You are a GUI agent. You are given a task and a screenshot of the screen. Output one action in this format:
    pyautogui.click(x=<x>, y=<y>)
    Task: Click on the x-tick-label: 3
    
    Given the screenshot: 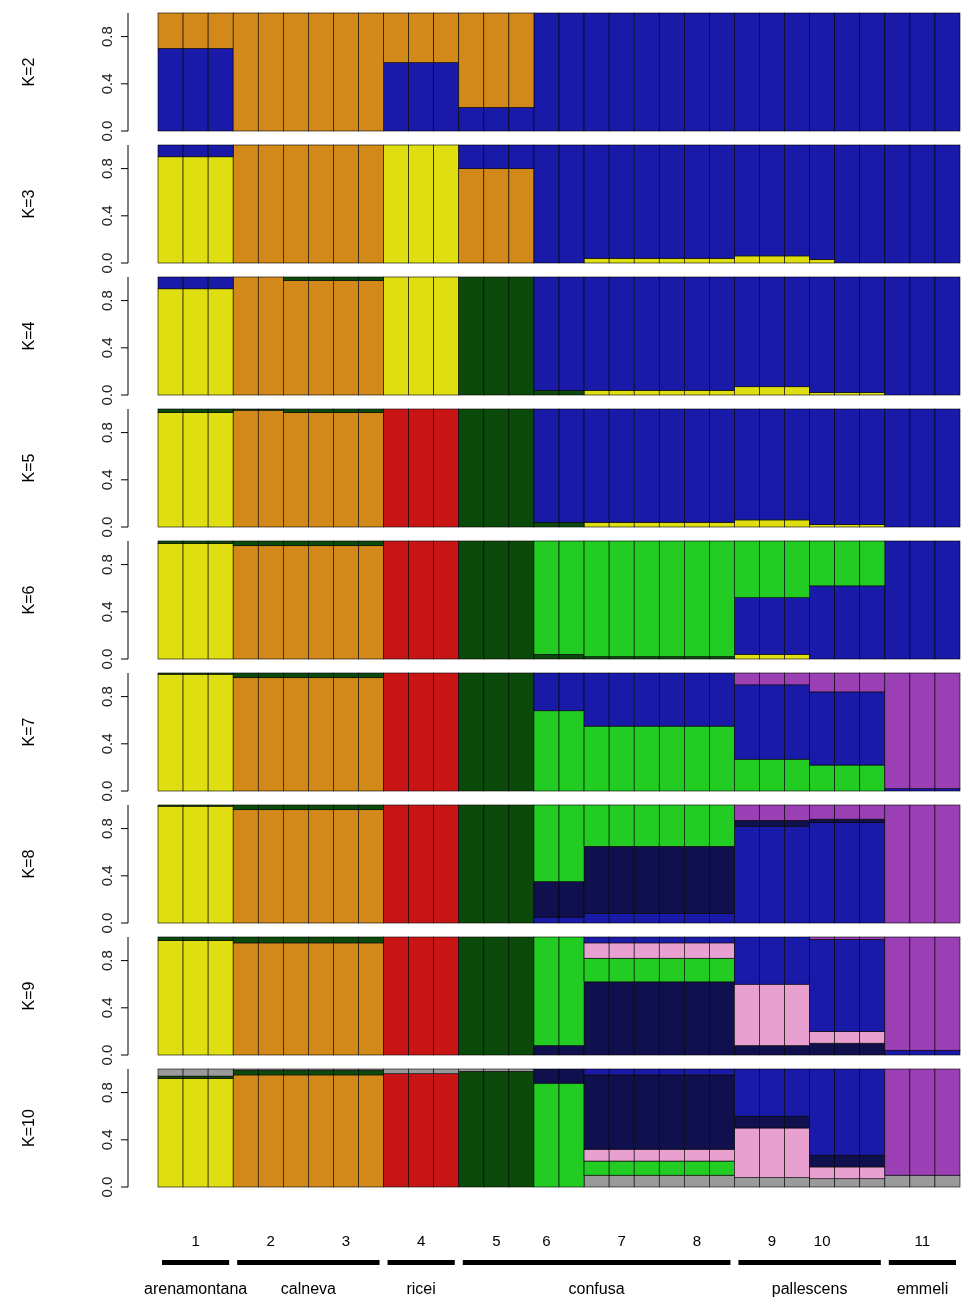 What is the action you would take?
    pyautogui.click(x=346, y=1240)
    